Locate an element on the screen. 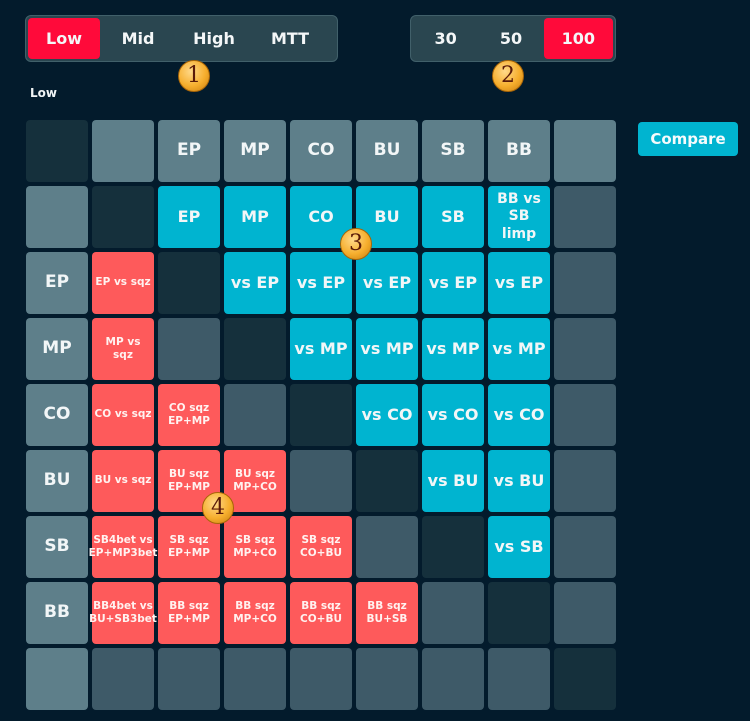 Image resolution: width=750 pixels, height=721 pixels. stack-option-30: 30 is located at coordinates (445, 38).